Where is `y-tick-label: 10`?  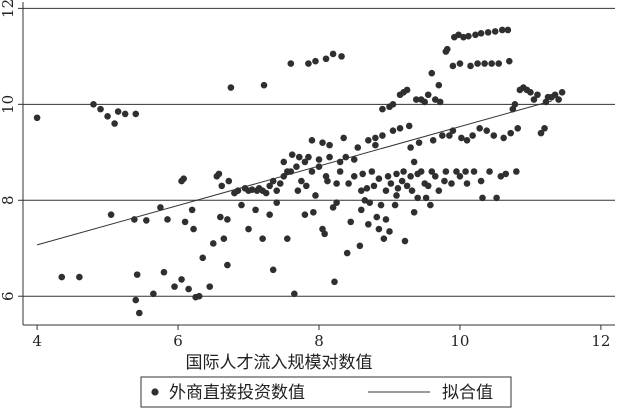 y-tick-label: 10 is located at coordinates (8, 104).